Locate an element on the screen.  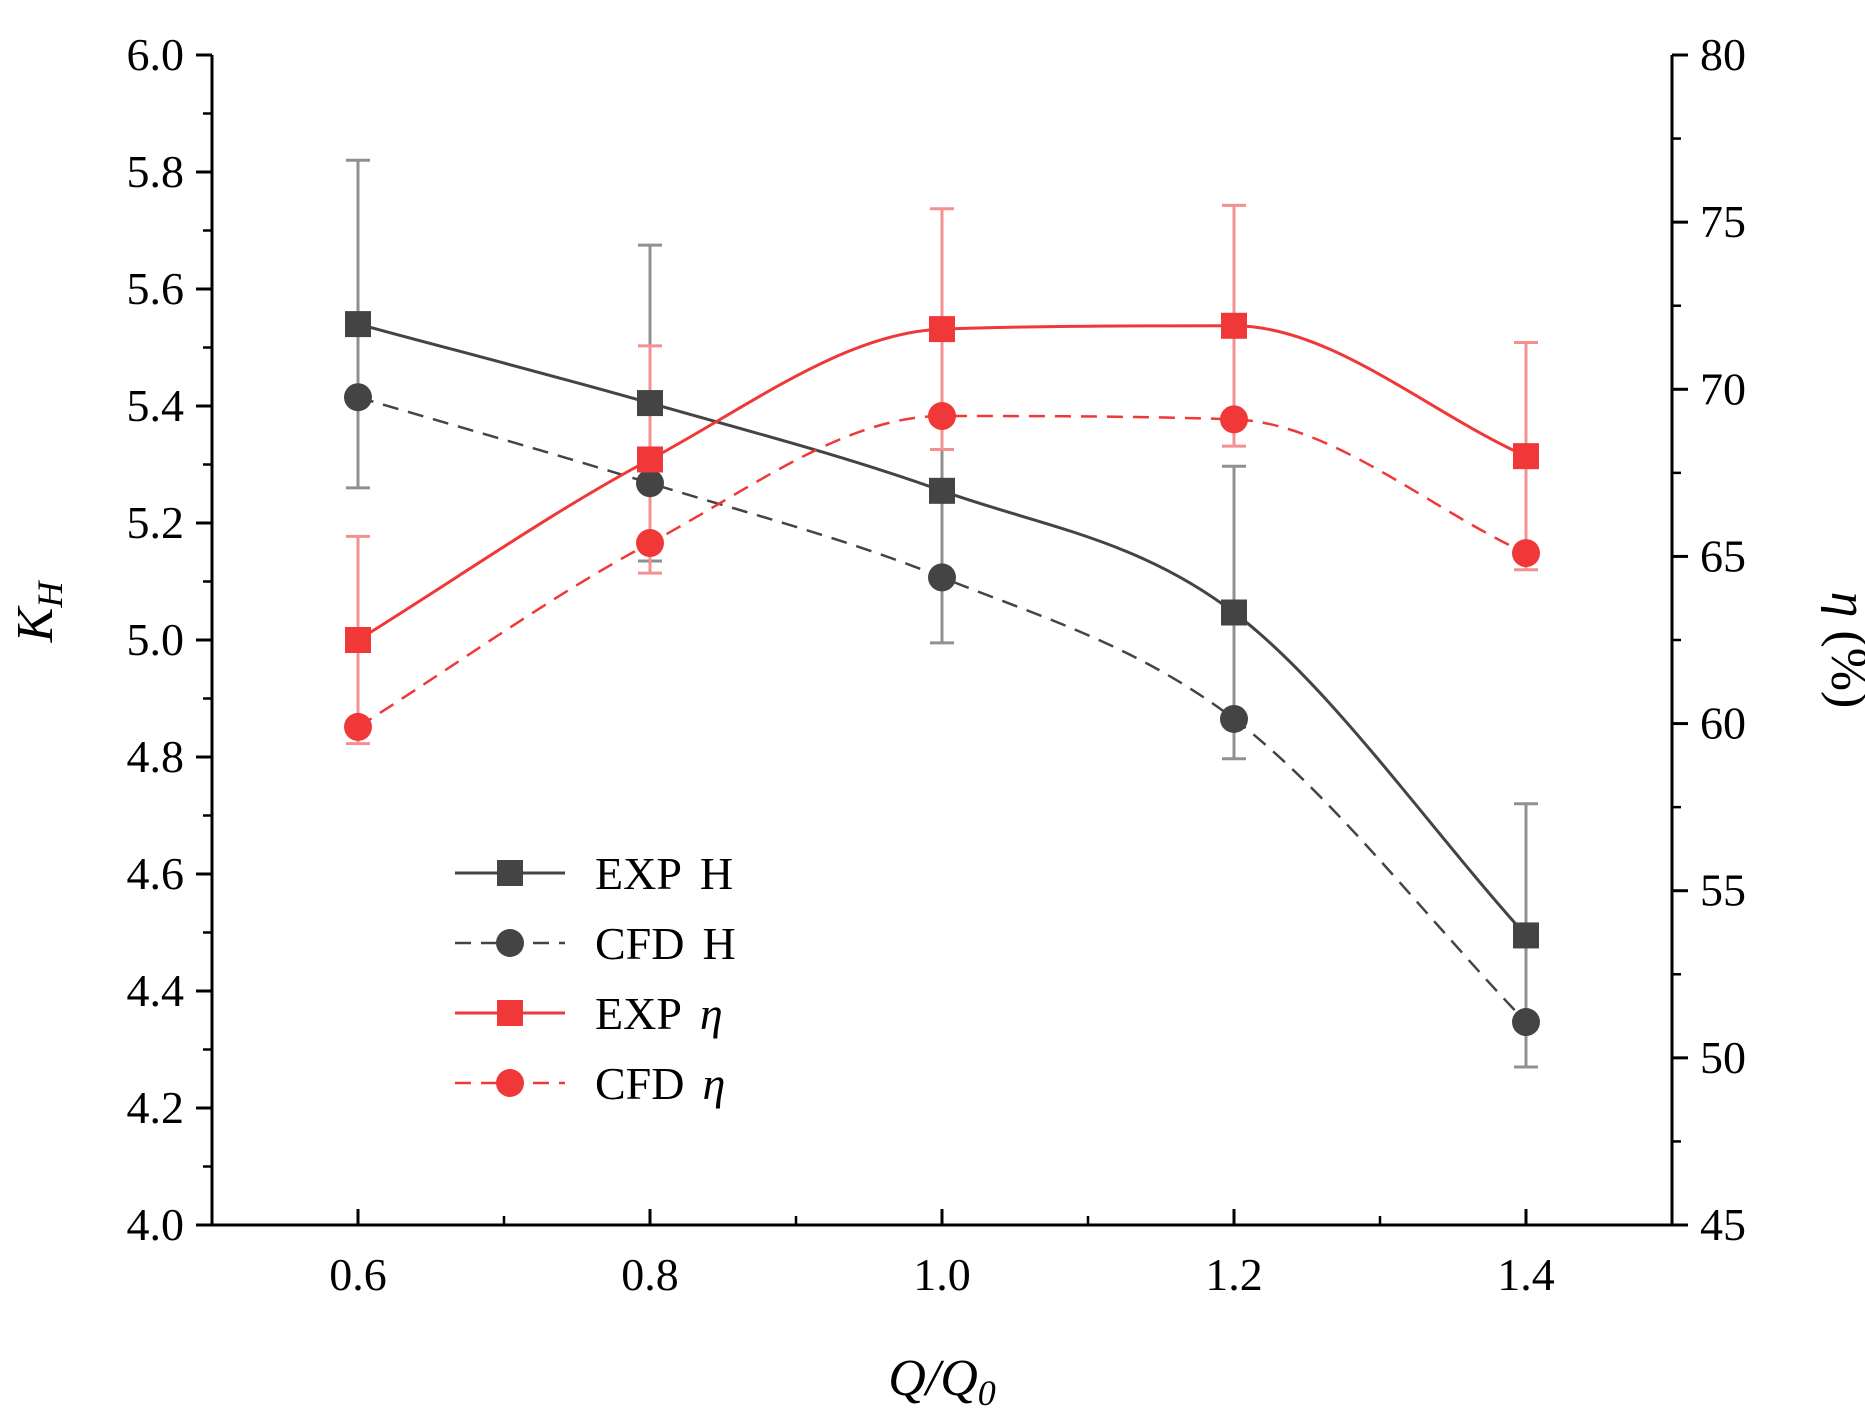
y-left-tick-label: 4.0 is located at coordinates (156, 1224).